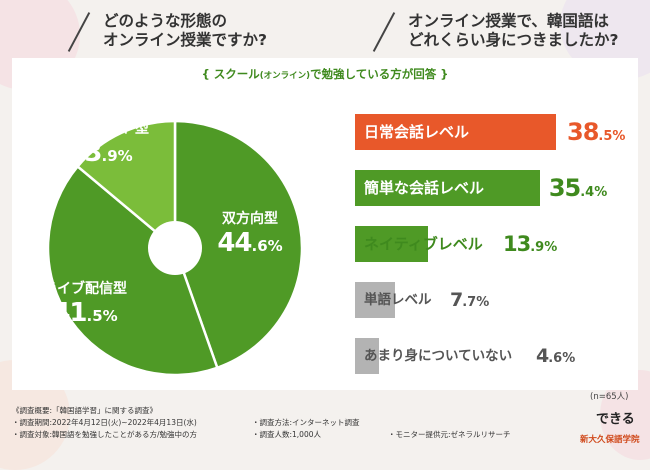  What do you see at coordinates (438, 356) in the screenshot?
I see `bar-label-not-much: あまり身についていない` at bounding box center [438, 356].